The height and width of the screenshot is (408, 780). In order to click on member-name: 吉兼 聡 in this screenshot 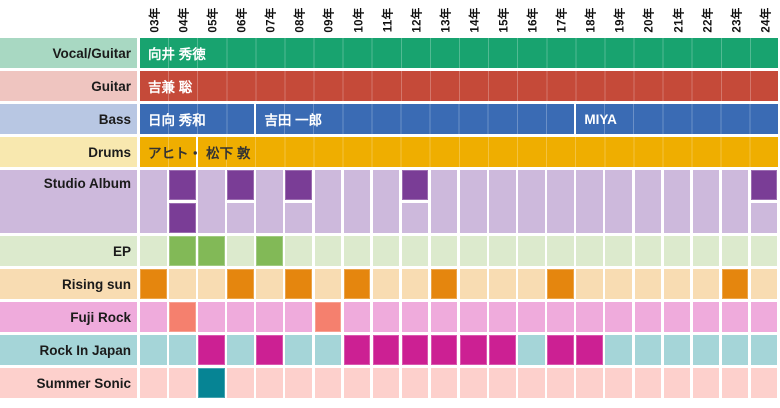, I will do `click(170, 87)`.